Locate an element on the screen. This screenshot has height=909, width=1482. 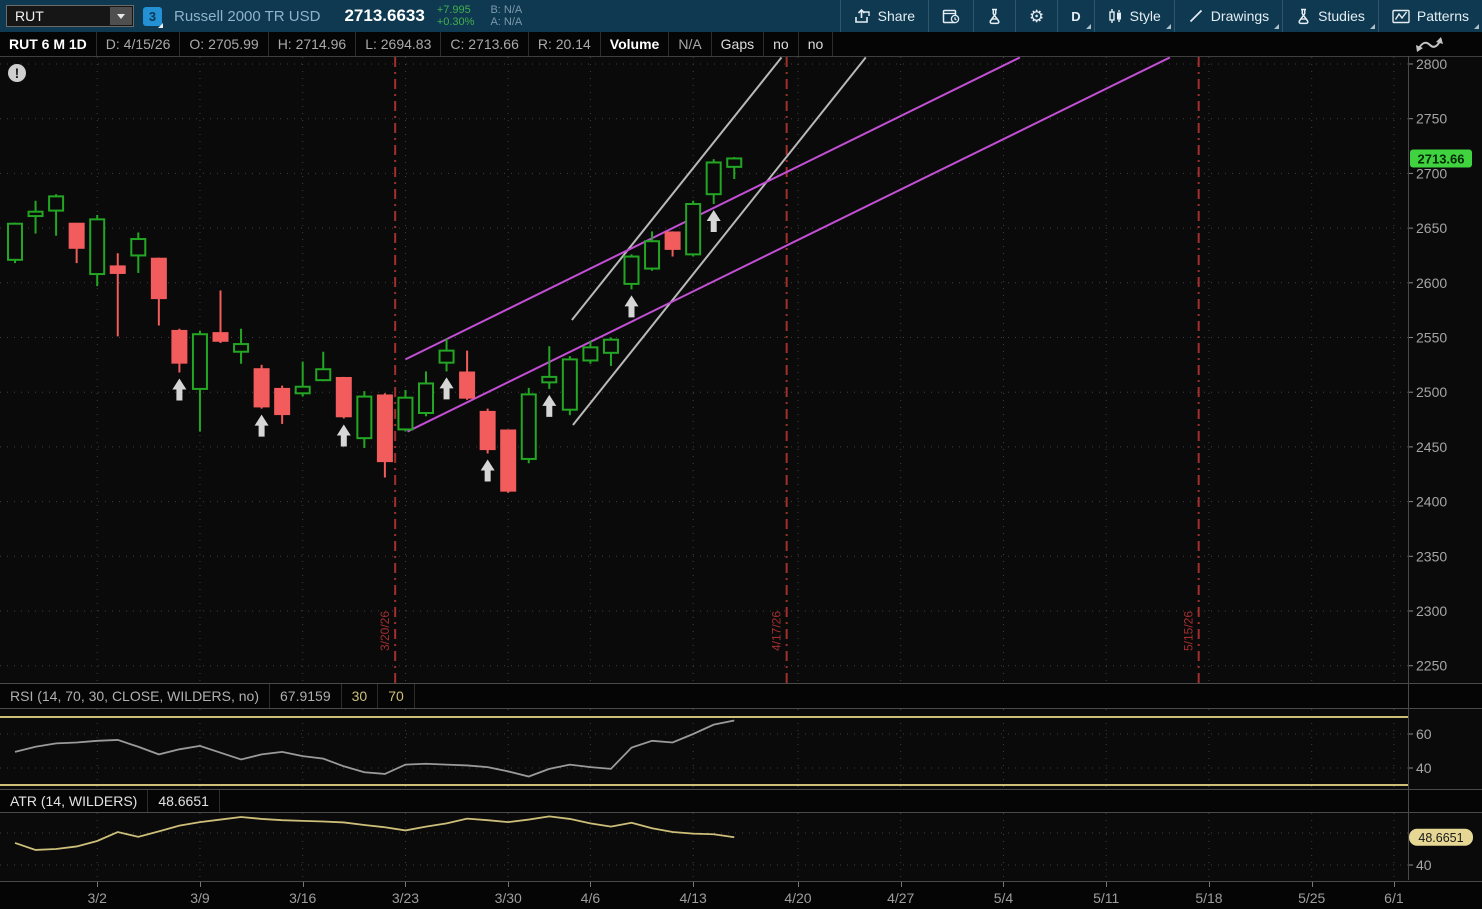
rsi-tick-label: 60 is located at coordinates (1424, 734).